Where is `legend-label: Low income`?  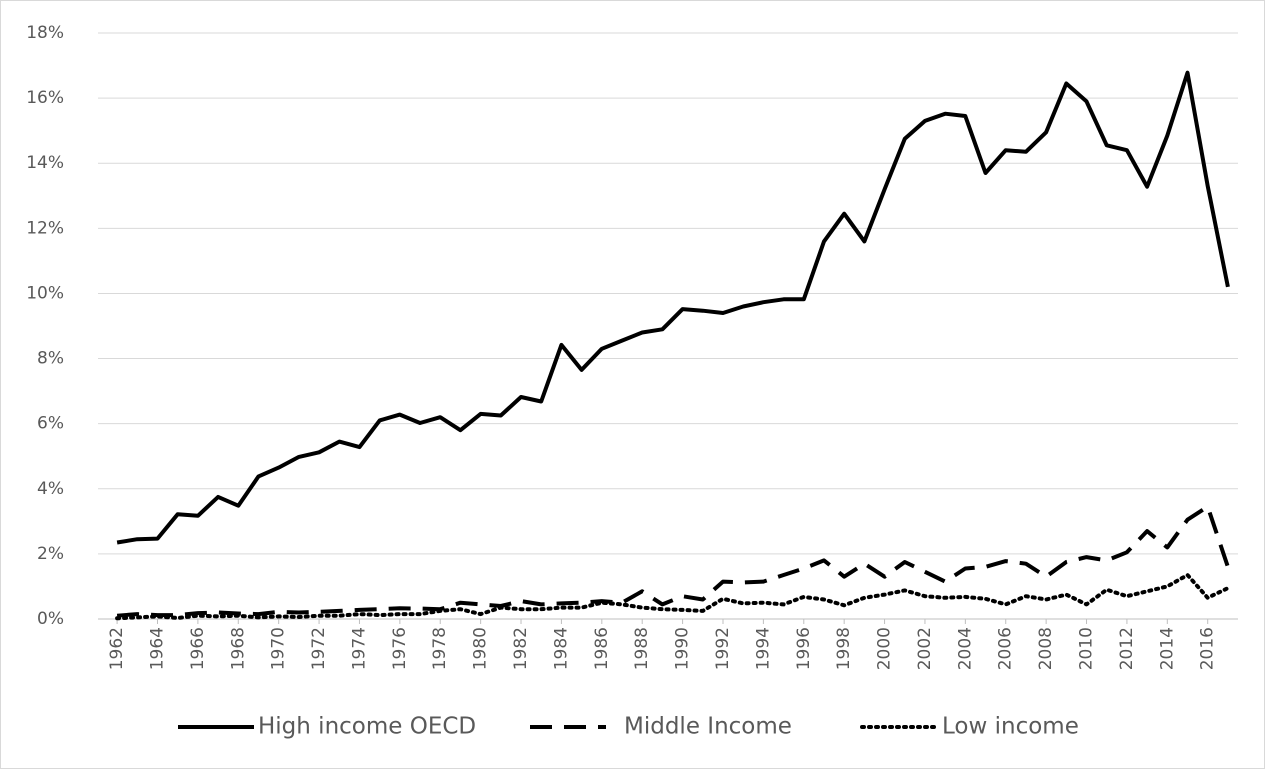
legend-label: Low income is located at coordinates (1010, 727).